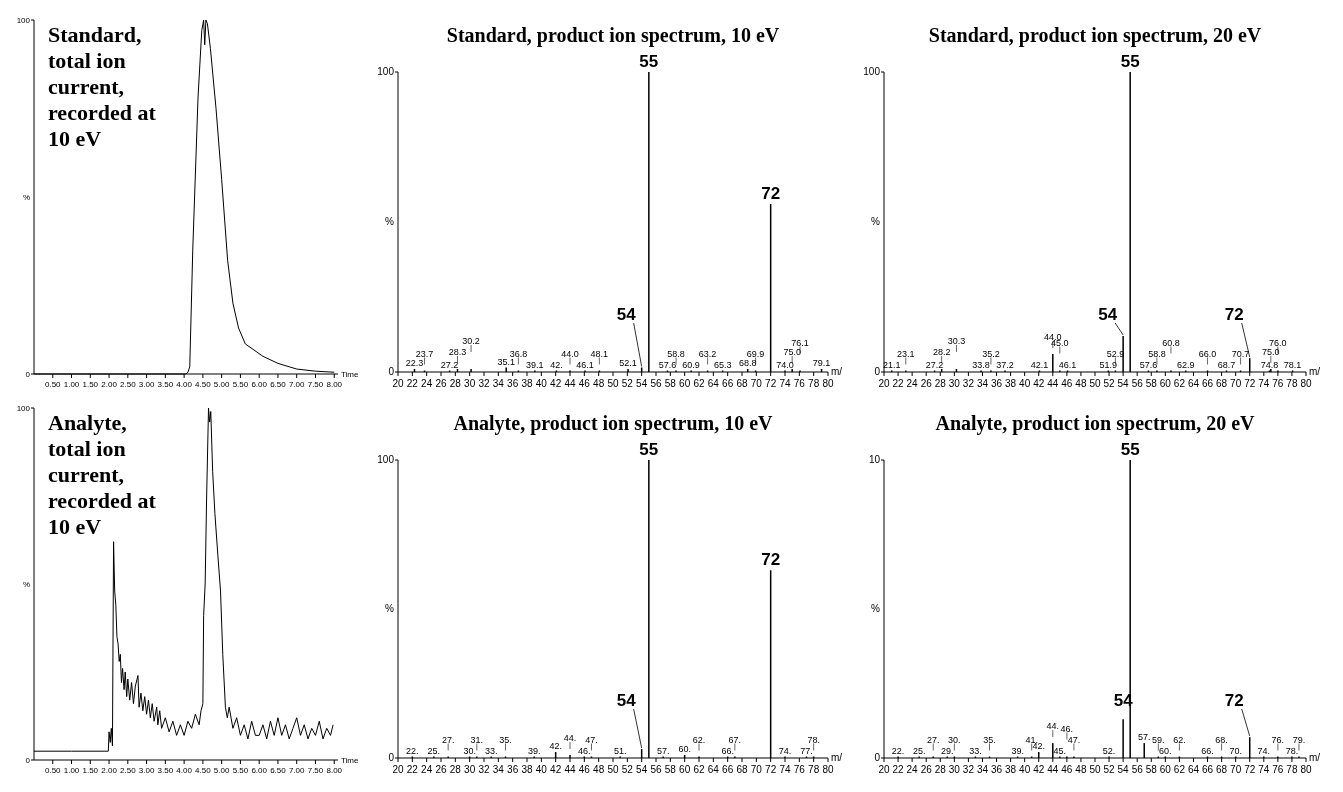 The width and height of the screenshot is (1343, 792). Describe the element at coordinates (412, 769) in the screenshot. I see `x-tick-label: 22` at that location.